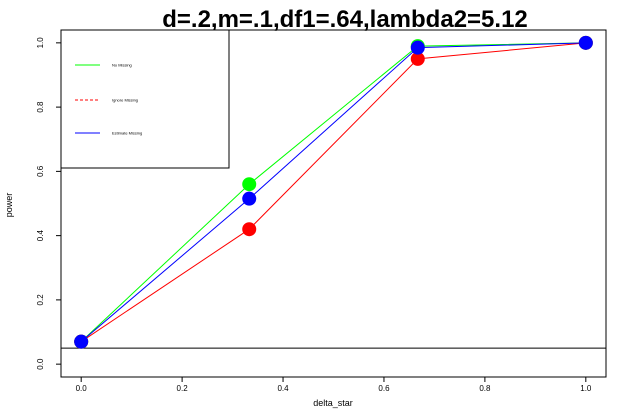 The width and height of the screenshot is (637, 415). I want to click on y-tick-label: 0.4, so click(40, 236).